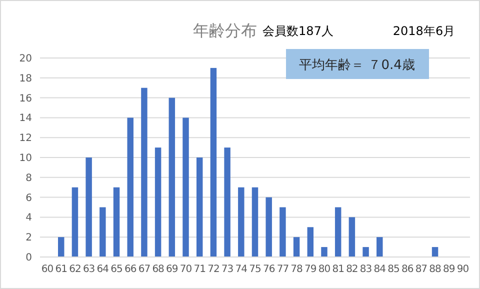  I want to click on x-tick-label: 89, so click(449, 269).